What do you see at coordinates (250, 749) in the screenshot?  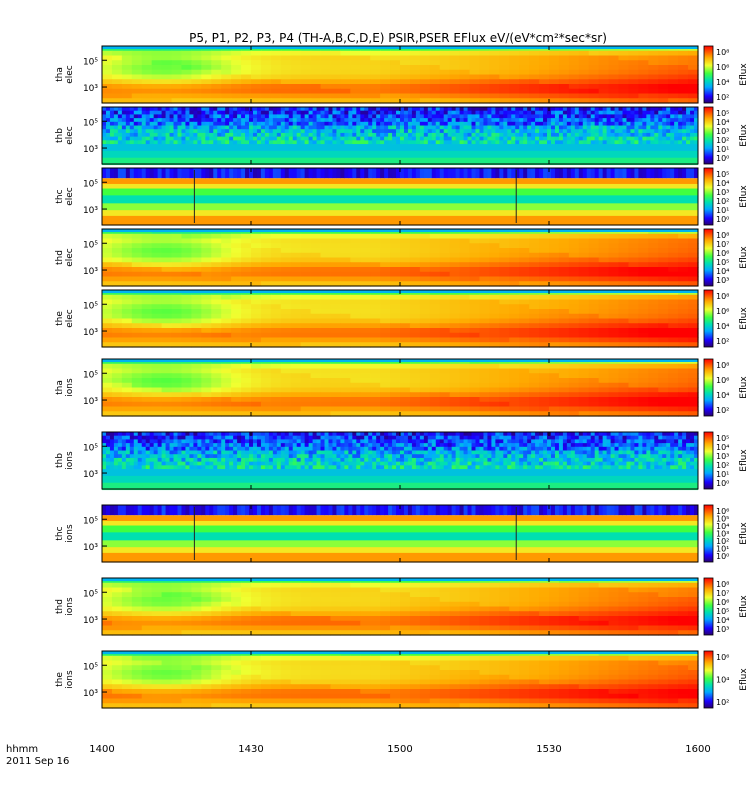 I see `time-tick-label: 1430` at bounding box center [250, 749].